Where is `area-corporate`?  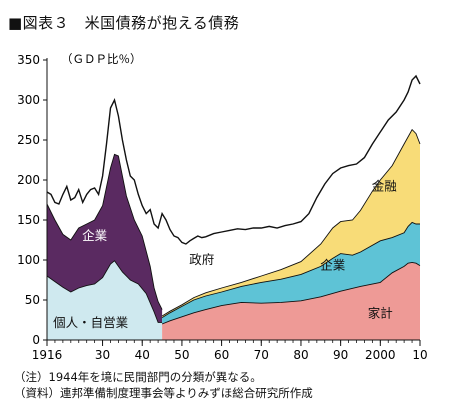 area-corporate is located at coordinates (291, 273).